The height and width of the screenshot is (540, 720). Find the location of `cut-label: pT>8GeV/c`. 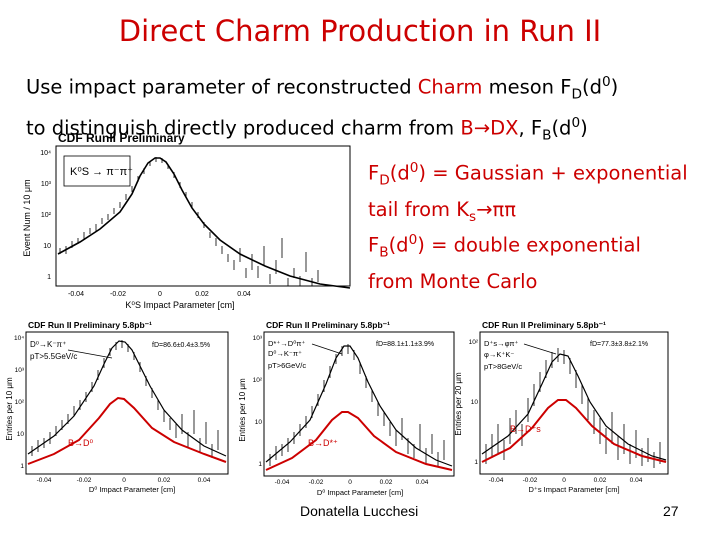

cut-label: pT>8GeV/c is located at coordinates (503, 366).